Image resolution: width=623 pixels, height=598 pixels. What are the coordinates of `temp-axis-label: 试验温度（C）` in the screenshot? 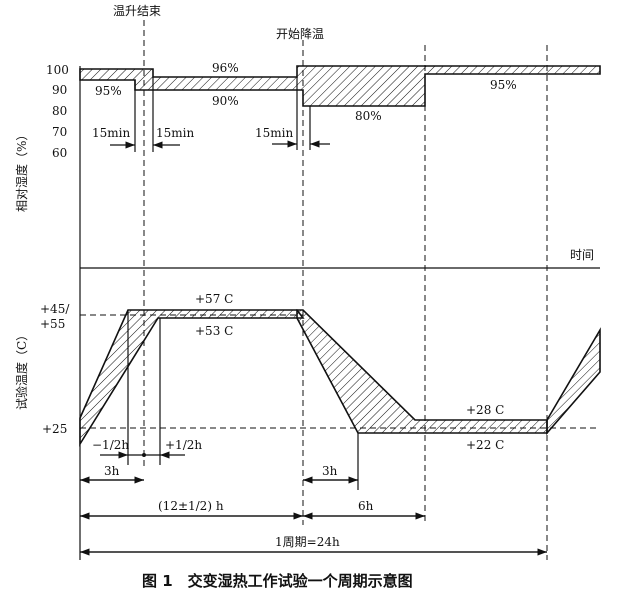 It's located at (21, 369).